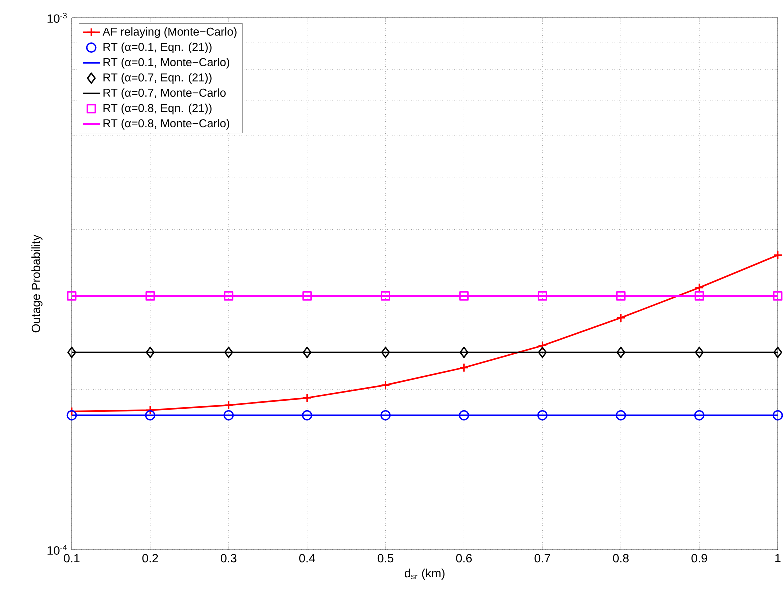  Describe the element at coordinates (158, 48) in the screenshot. I see `legend-label: RT (α=0.1, Eqn. (21))` at that location.